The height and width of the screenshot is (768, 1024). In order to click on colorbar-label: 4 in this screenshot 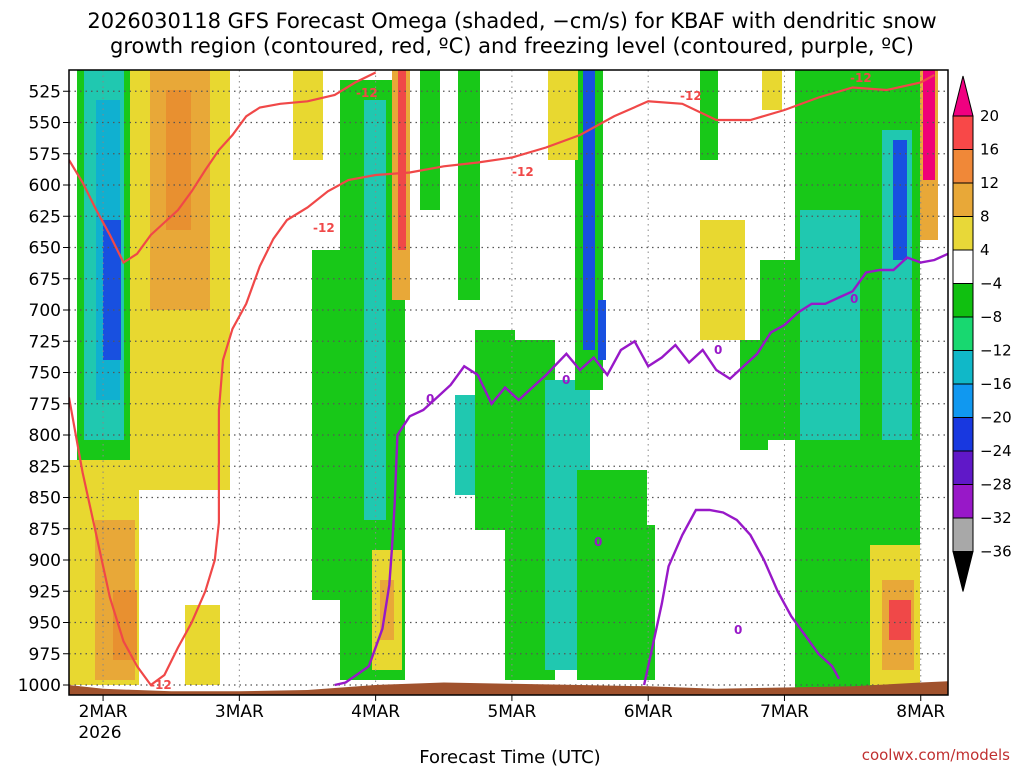, I will do `click(985, 250)`.